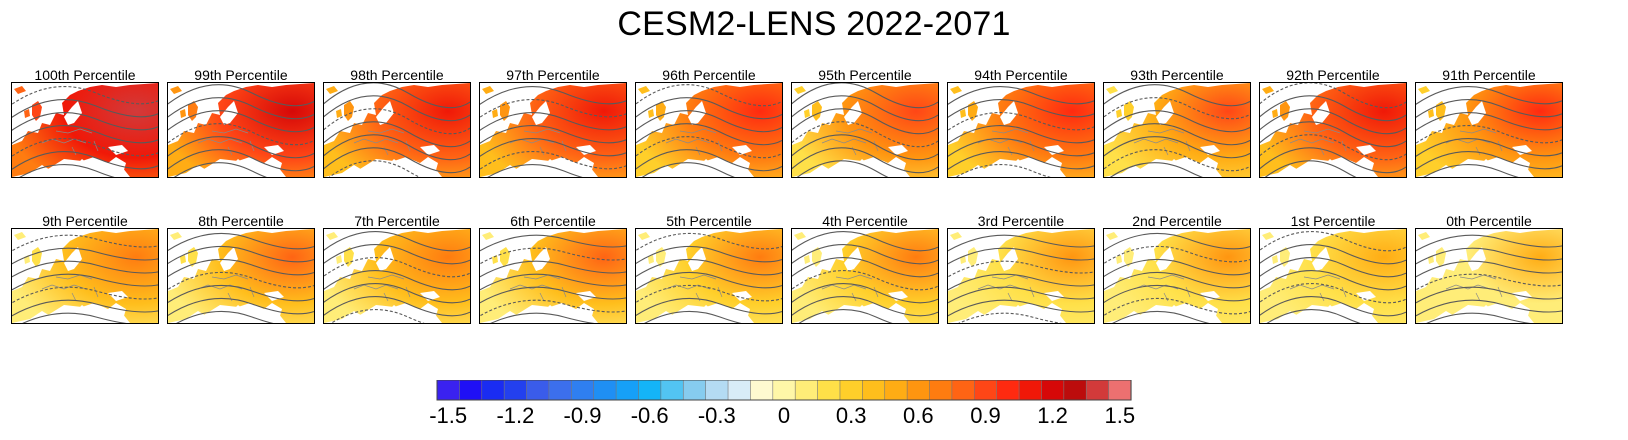  I want to click on map-panel: 92th Percentile, so click(1333, 122).